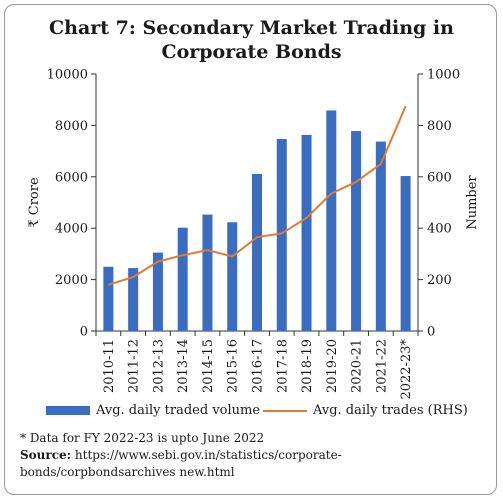  What do you see at coordinates (134, 366) in the screenshot?
I see `x-tick-label: 2011-12` at bounding box center [134, 366].